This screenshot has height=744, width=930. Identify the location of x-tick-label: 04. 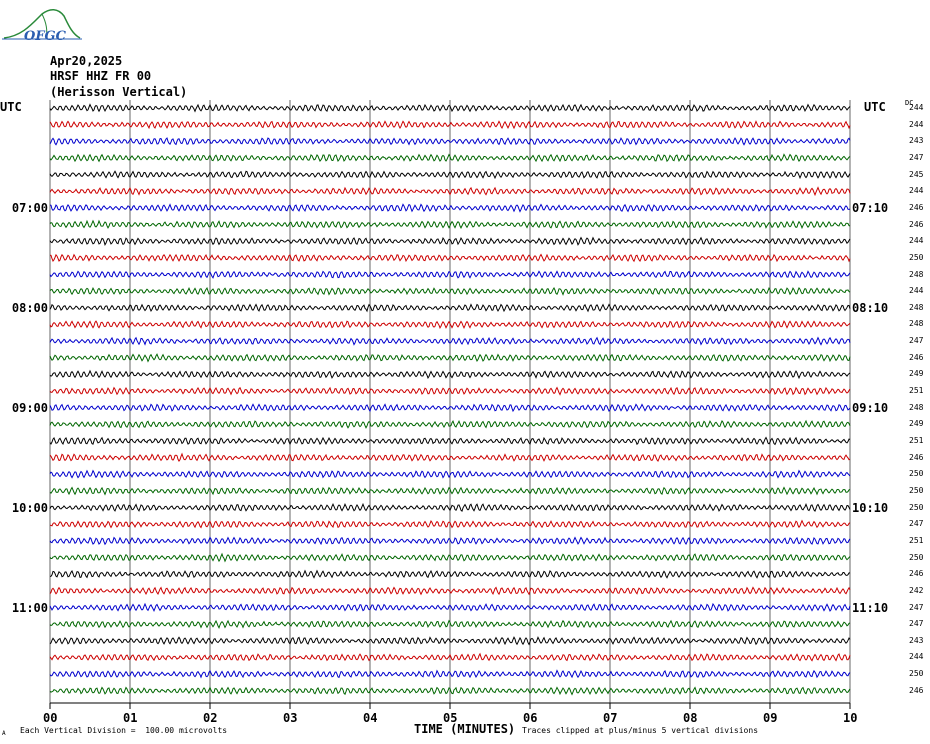
(370, 718).